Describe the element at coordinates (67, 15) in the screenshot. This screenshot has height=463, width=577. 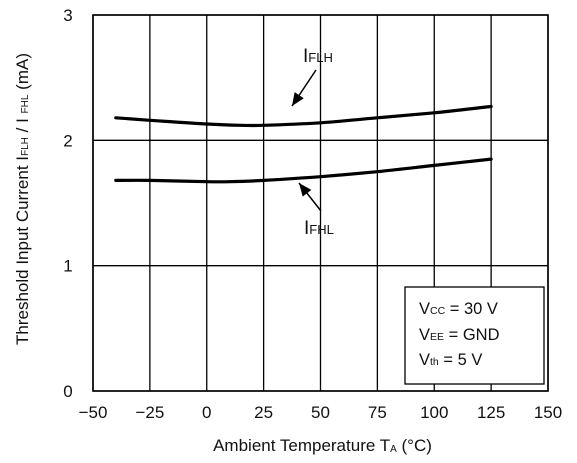
I see `y-tick-label-3: 3` at that location.